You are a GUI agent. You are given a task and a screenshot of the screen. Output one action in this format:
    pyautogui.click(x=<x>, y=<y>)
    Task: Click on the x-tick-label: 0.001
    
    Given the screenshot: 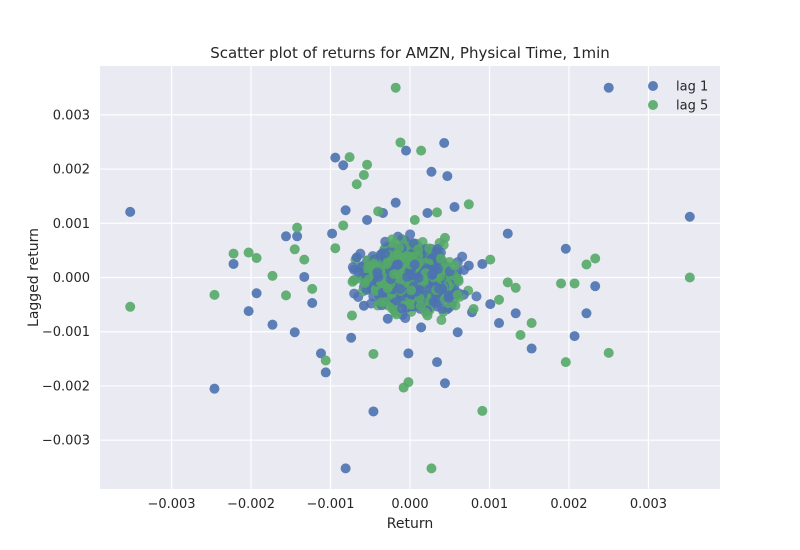 What is the action you would take?
    pyautogui.click(x=489, y=504)
    